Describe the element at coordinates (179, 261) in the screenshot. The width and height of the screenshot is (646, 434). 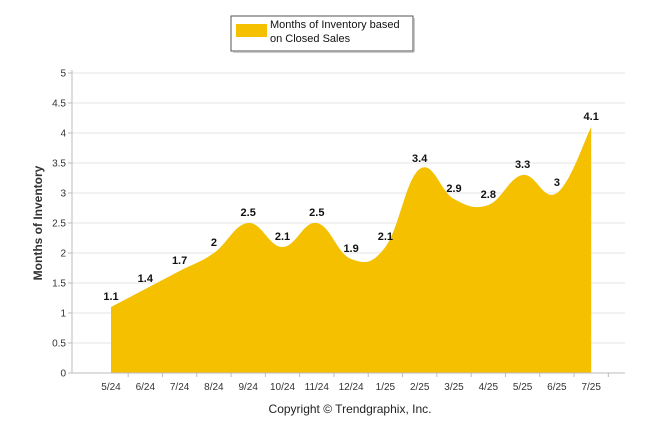
I see `data-label: 1.7` at that location.